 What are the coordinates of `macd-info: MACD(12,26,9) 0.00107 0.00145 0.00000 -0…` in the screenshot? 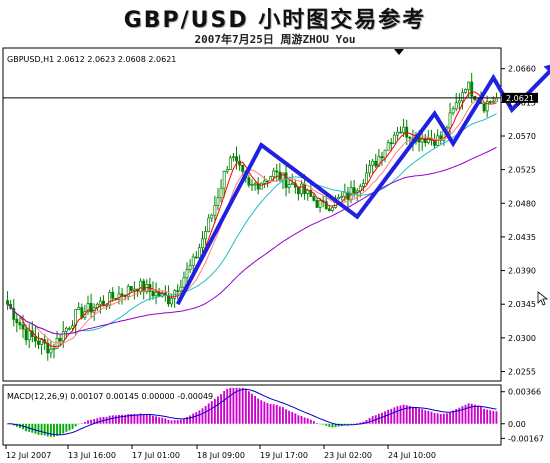 It's located at (110, 396).